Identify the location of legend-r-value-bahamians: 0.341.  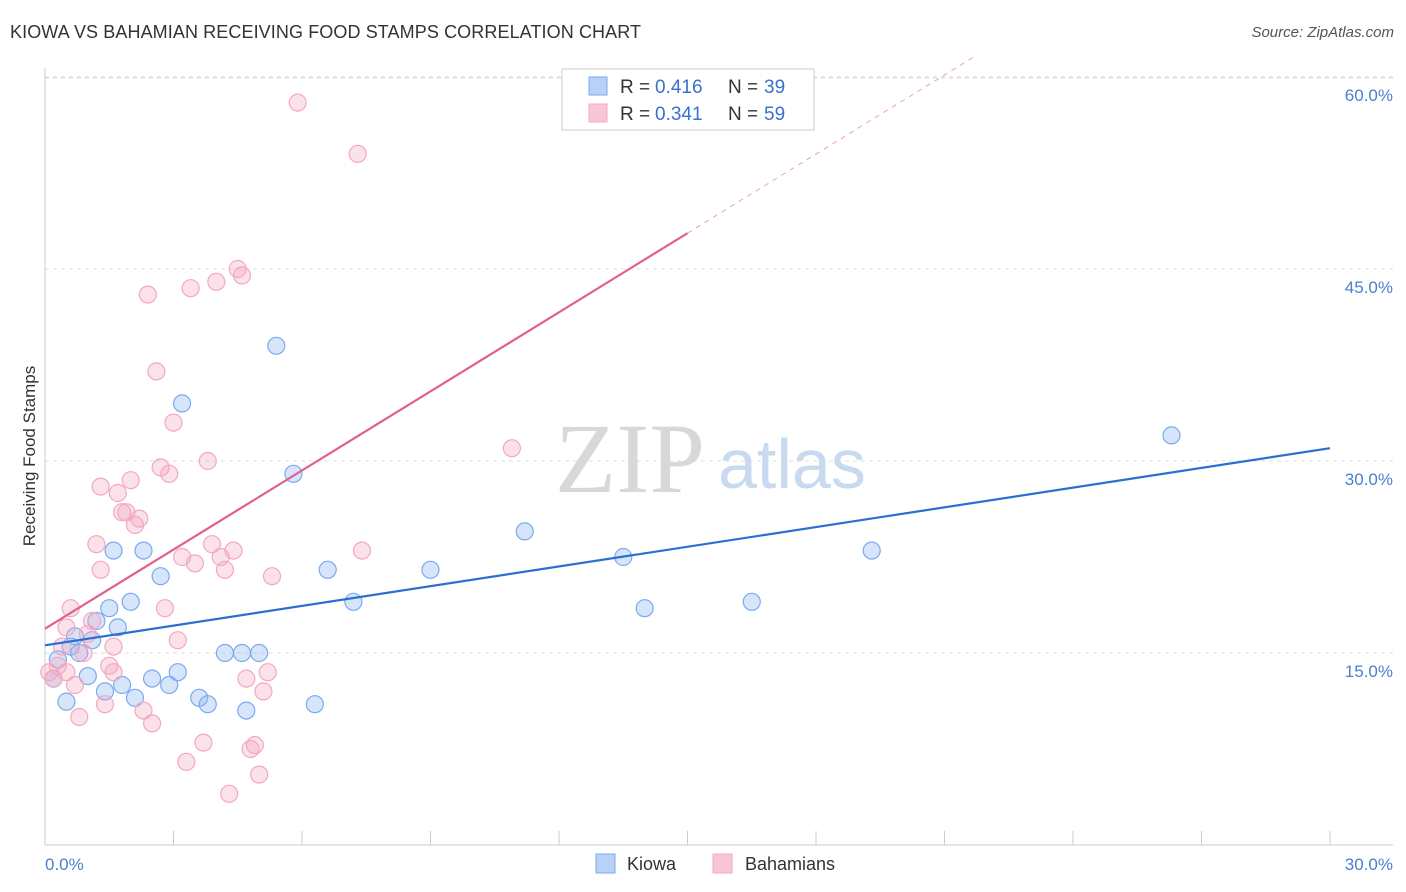
(679, 114).